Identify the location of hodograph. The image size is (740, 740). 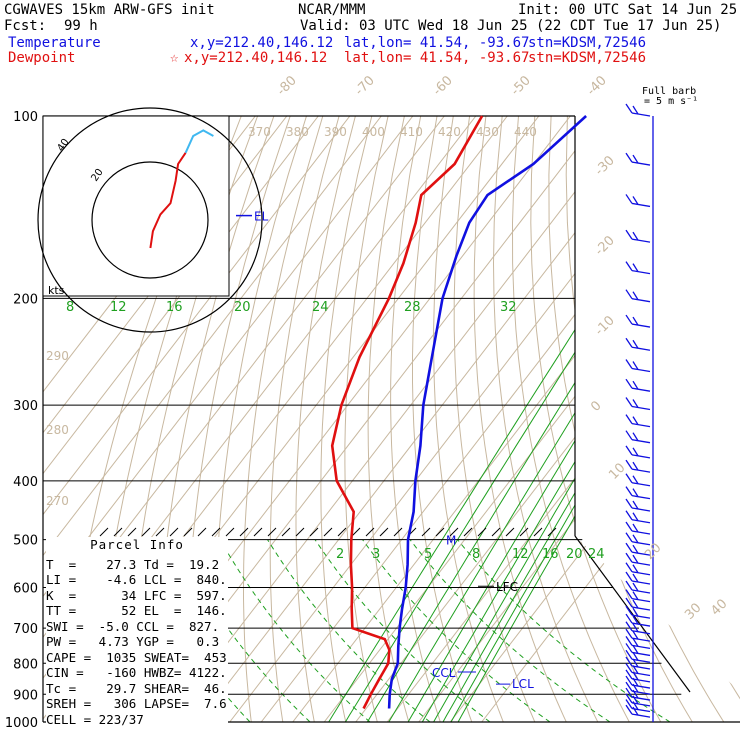
(150, 220).